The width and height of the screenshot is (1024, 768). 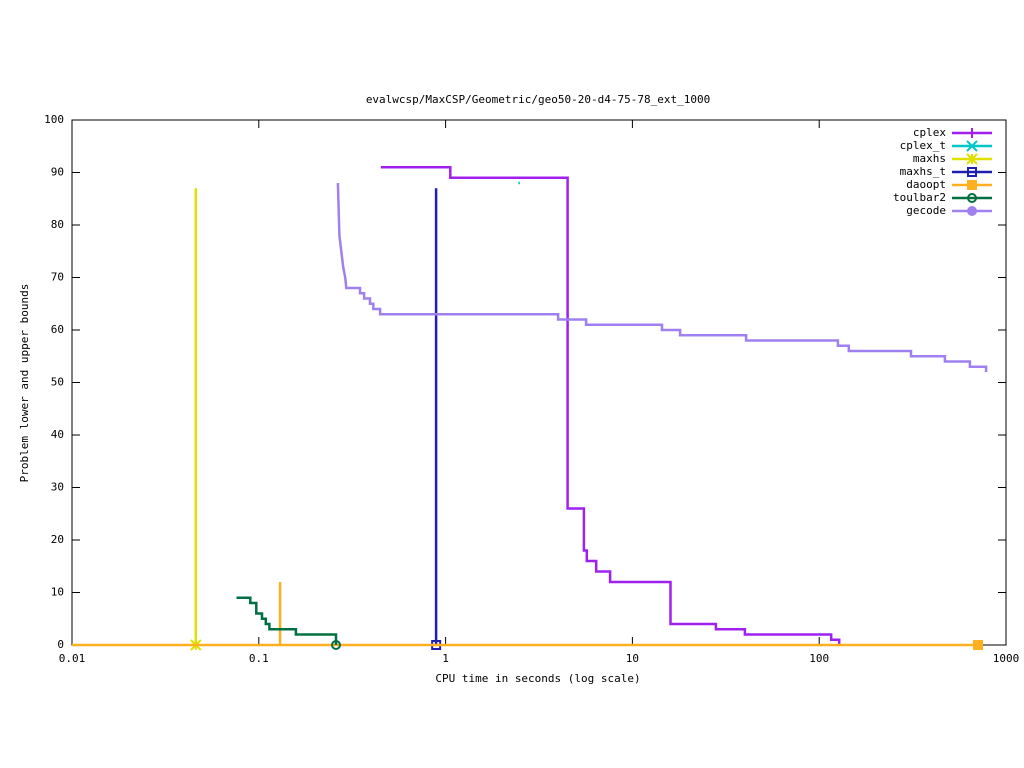 I want to click on x-tick-label: 0.1, so click(x=259, y=658).